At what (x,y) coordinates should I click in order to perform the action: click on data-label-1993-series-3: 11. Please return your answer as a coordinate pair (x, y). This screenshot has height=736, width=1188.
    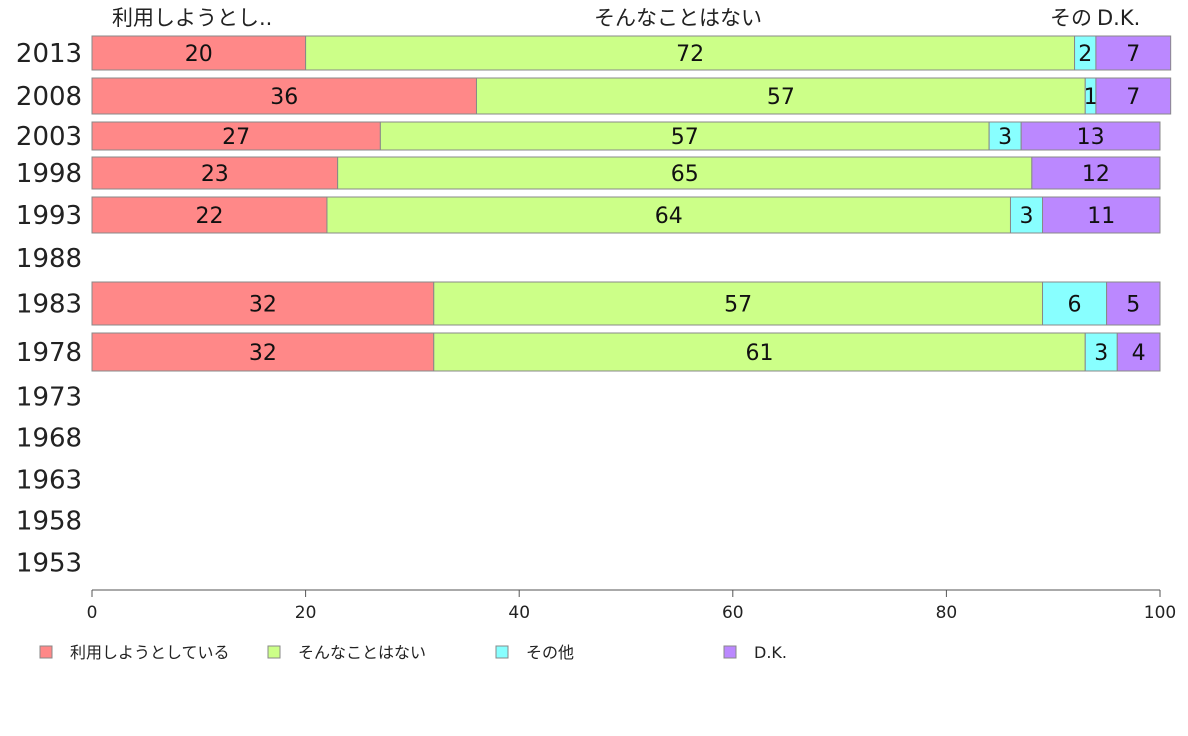
    Looking at the image, I should click on (1101, 216).